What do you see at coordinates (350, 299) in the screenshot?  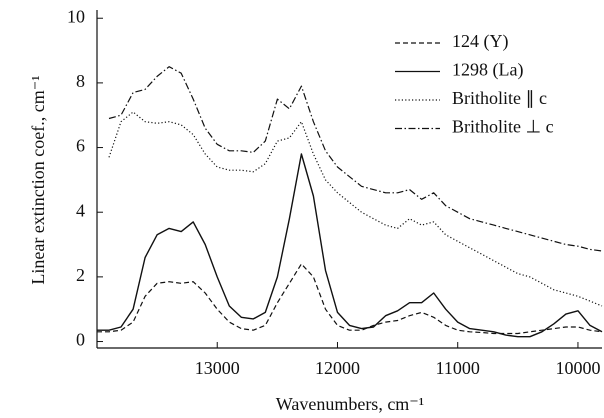 I see `series-line` at bounding box center [350, 299].